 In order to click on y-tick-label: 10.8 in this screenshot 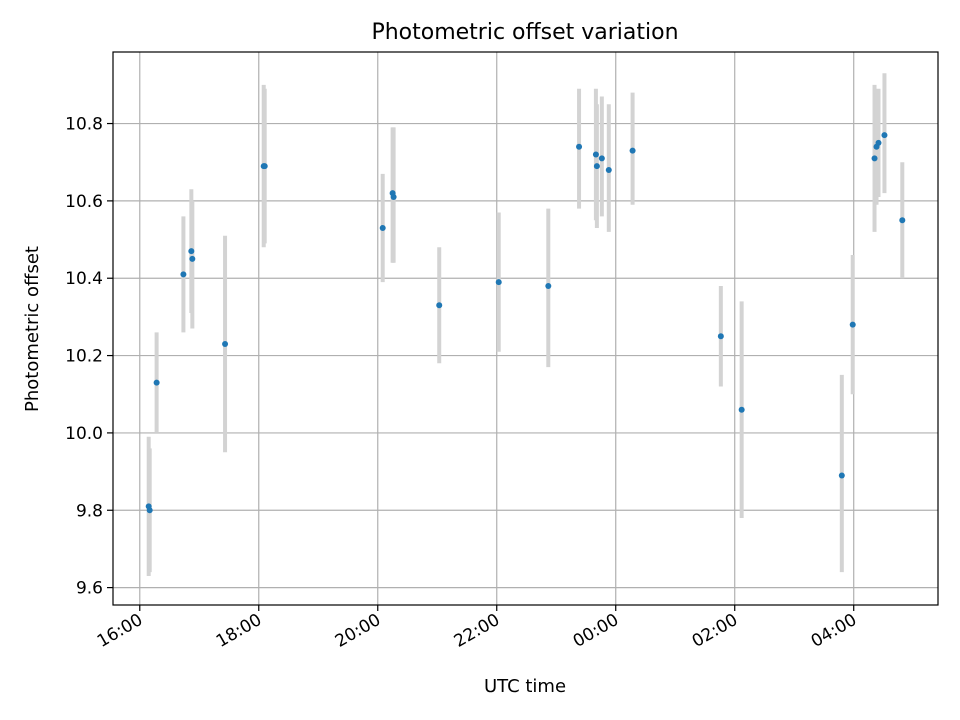, I will do `click(84, 125)`.